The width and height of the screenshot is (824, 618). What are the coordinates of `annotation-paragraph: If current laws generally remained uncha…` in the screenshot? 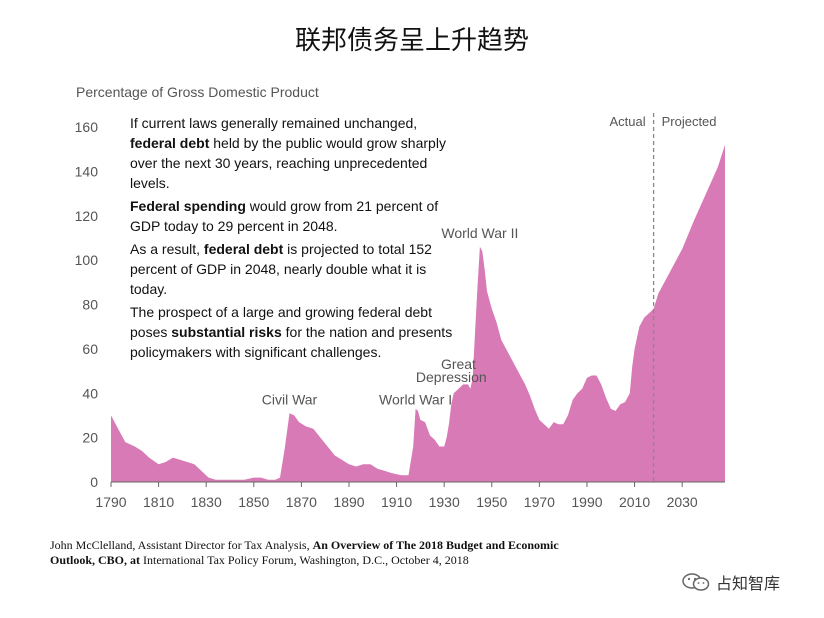 It's located at (295, 153).